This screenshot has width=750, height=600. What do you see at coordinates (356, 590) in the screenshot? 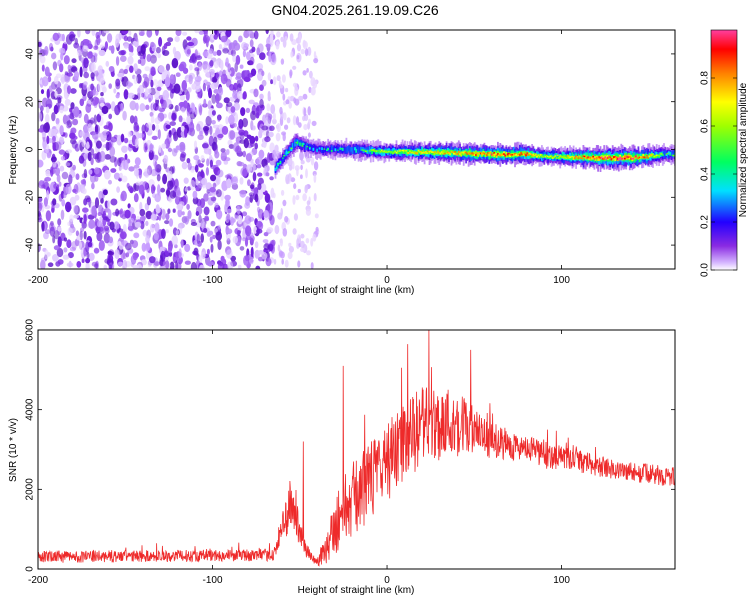
I see `snr-x-axis-label: Height of straight line (km)` at bounding box center [356, 590].